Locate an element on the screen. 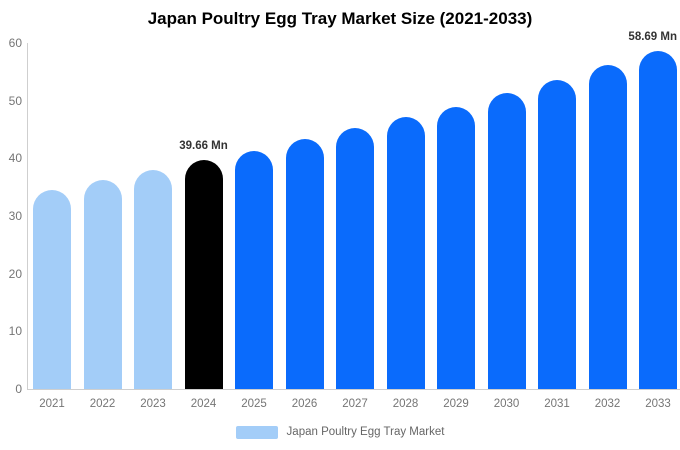 The width and height of the screenshot is (680, 450). bar-2021 is located at coordinates (52, 289).